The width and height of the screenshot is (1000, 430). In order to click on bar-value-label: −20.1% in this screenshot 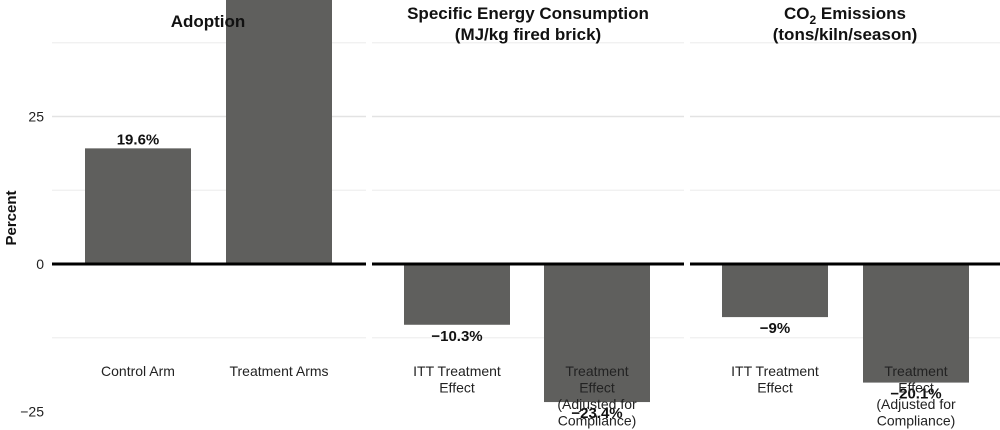, I will do `click(915, 394)`.